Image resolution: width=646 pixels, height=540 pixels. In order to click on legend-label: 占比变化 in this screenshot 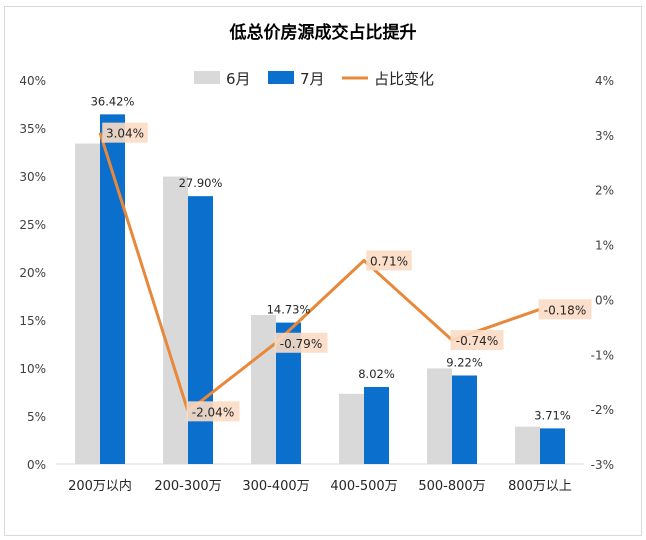, I will do `click(404, 79)`.